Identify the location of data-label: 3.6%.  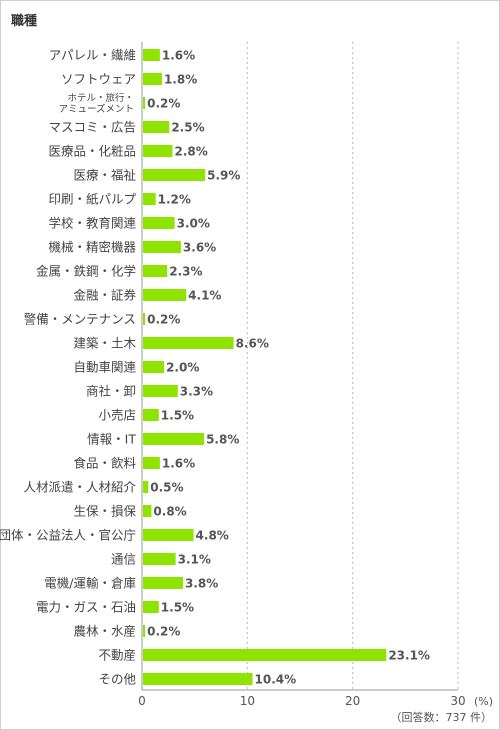
(199, 248).